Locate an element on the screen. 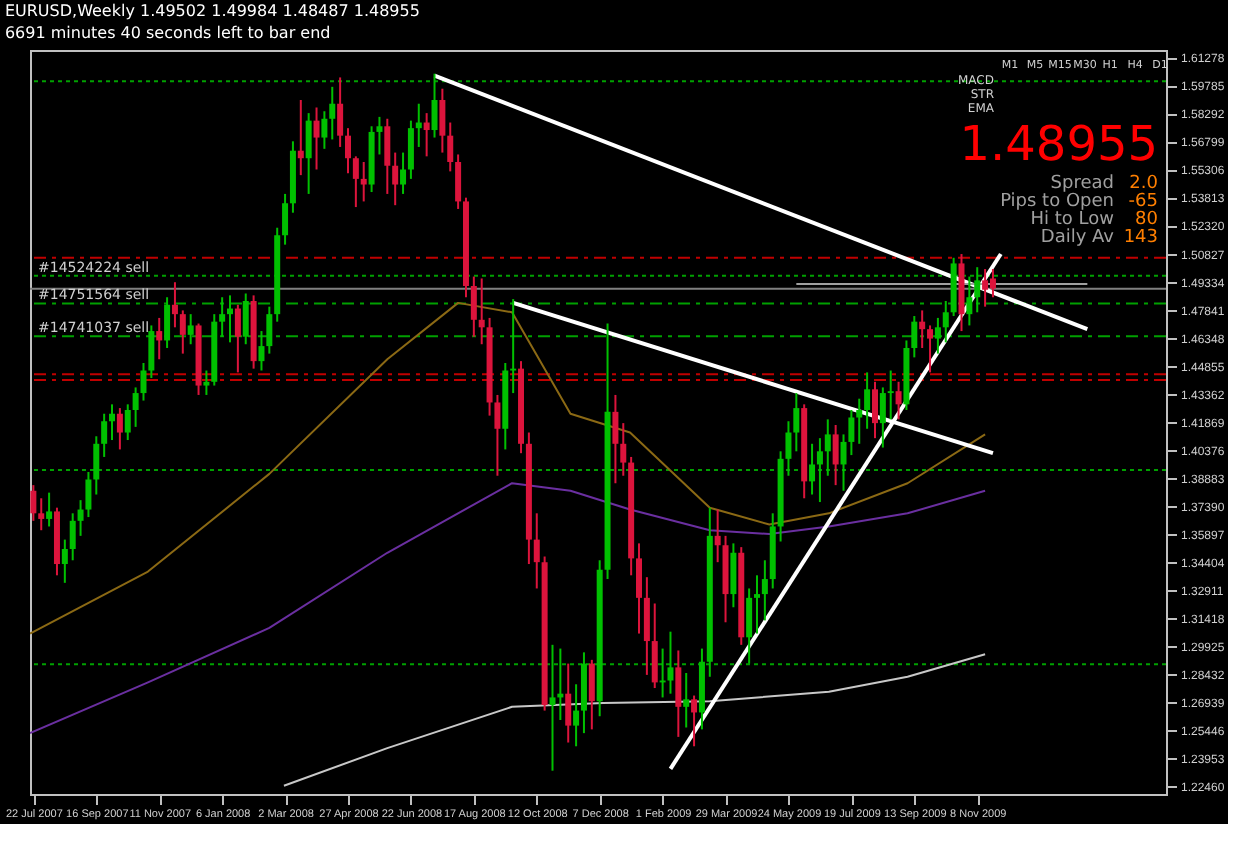 Image resolution: width=1250 pixels, height=858 pixels. annotation: Daily Av is located at coordinates (1078, 238).